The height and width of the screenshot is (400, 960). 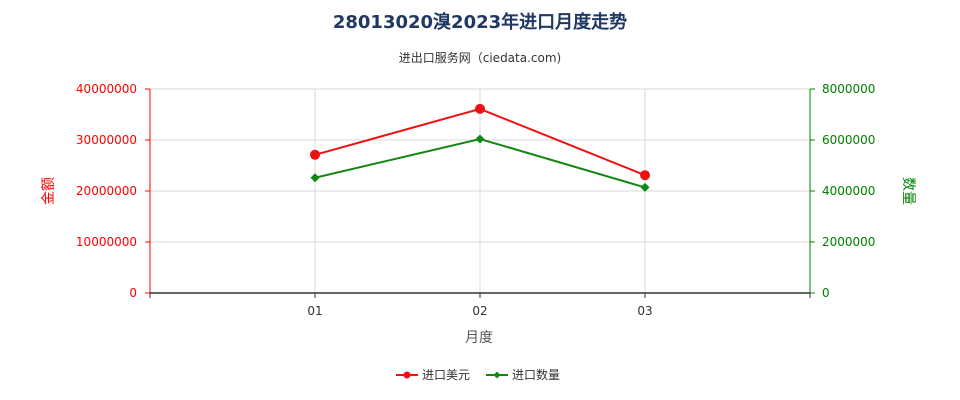 I want to click on chart-subtitle: 进出口服务网（ciedata.com), so click(x=480, y=57).